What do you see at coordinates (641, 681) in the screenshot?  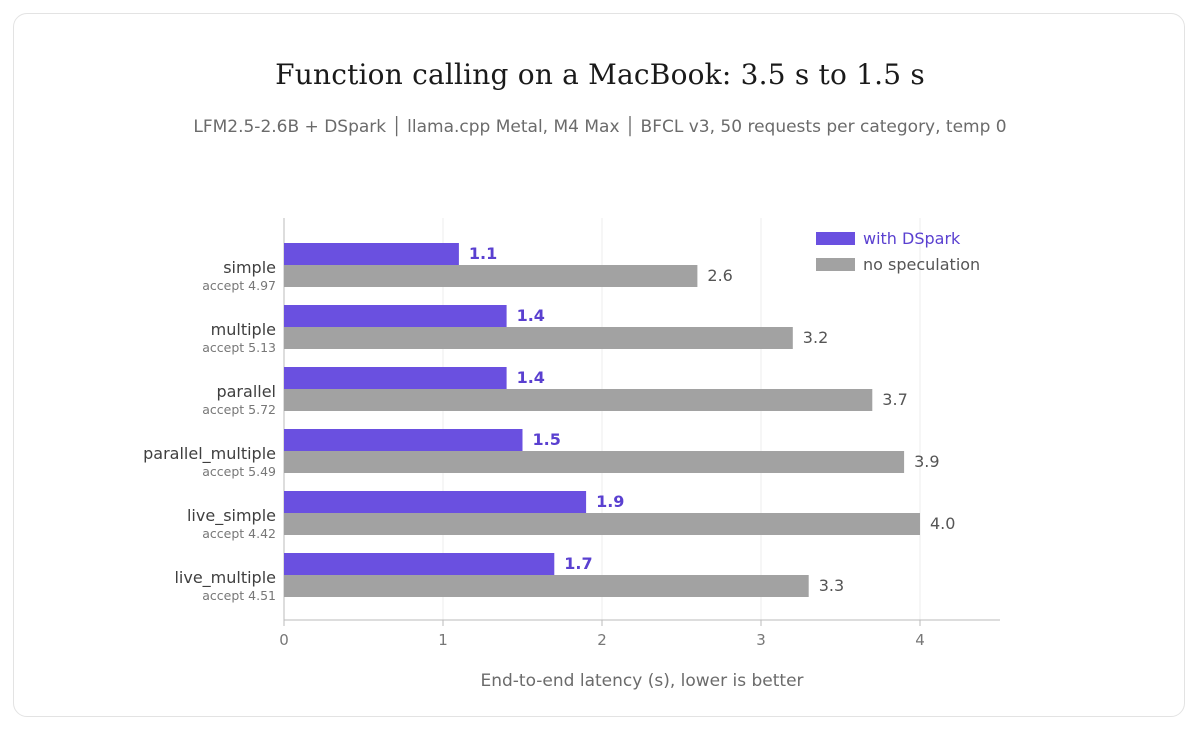 I see `x-axis-label: End-to-end latency (s), lower is better` at bounding box center [641, 681].